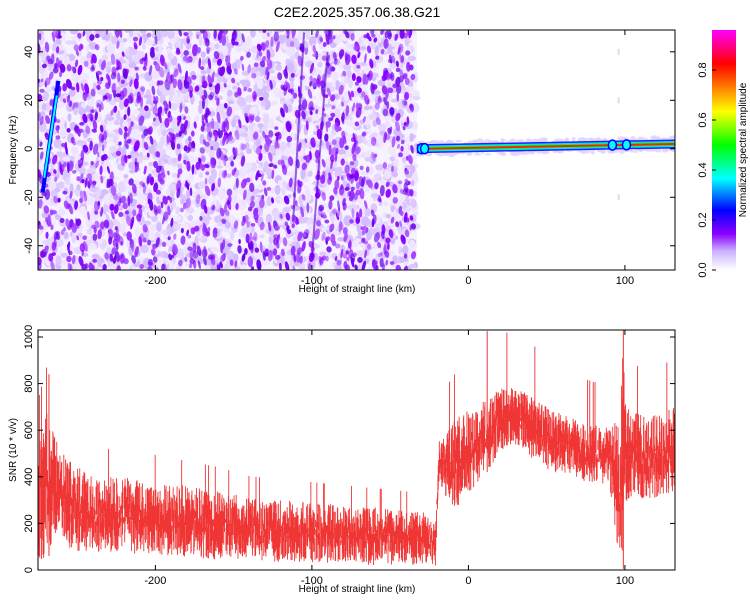 This screenshot has width=750, height=600. I want to click on y-tick-label: 1000, so click(29, 337).